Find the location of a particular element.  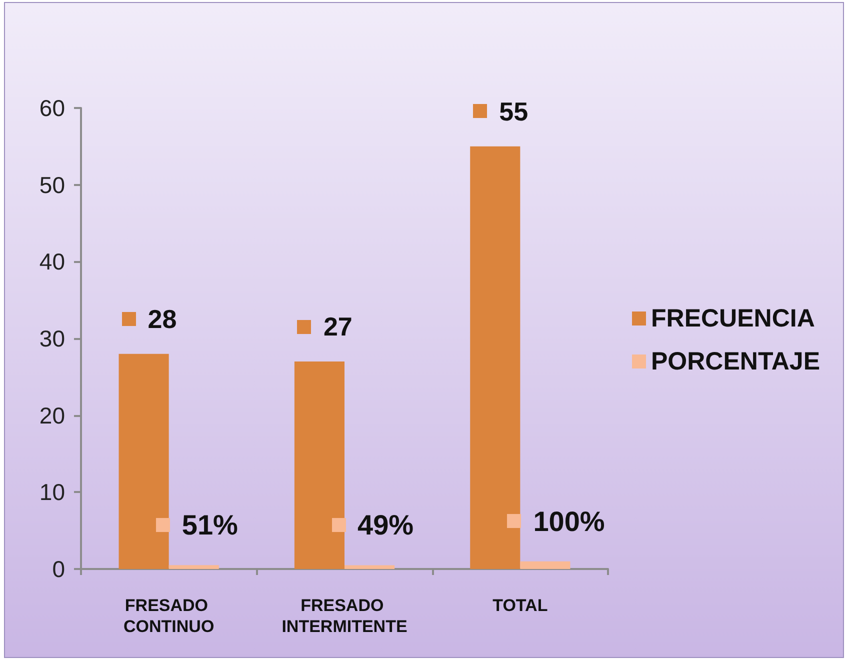

y-tick-label: 10 is located at coordinates (52, 492).